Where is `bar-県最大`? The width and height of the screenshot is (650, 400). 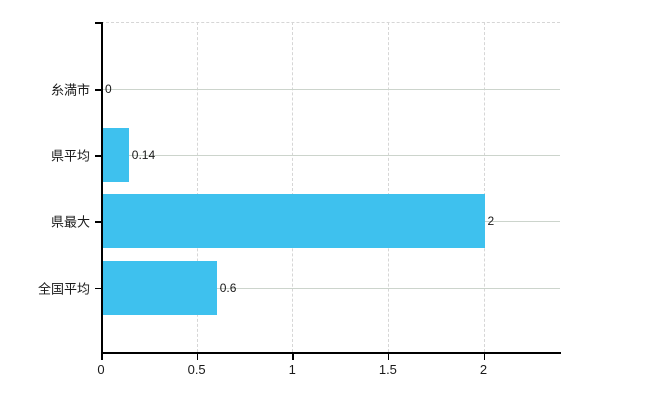
bar-県最大 is located at coordinates (293, 221).